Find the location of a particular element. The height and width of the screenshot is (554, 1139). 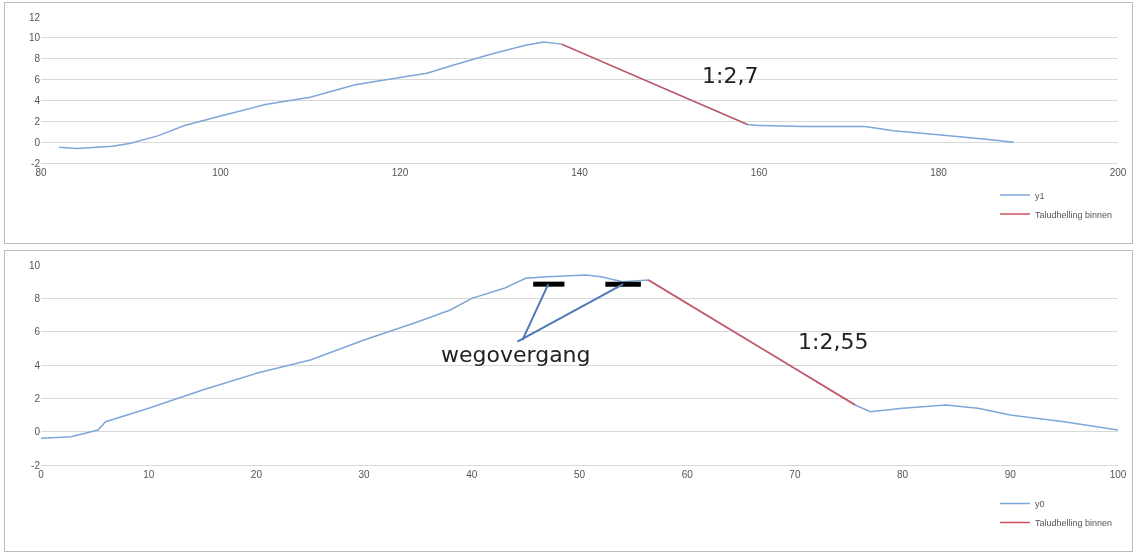

x-tick-label: 140 is located at coordinates (580, 172).